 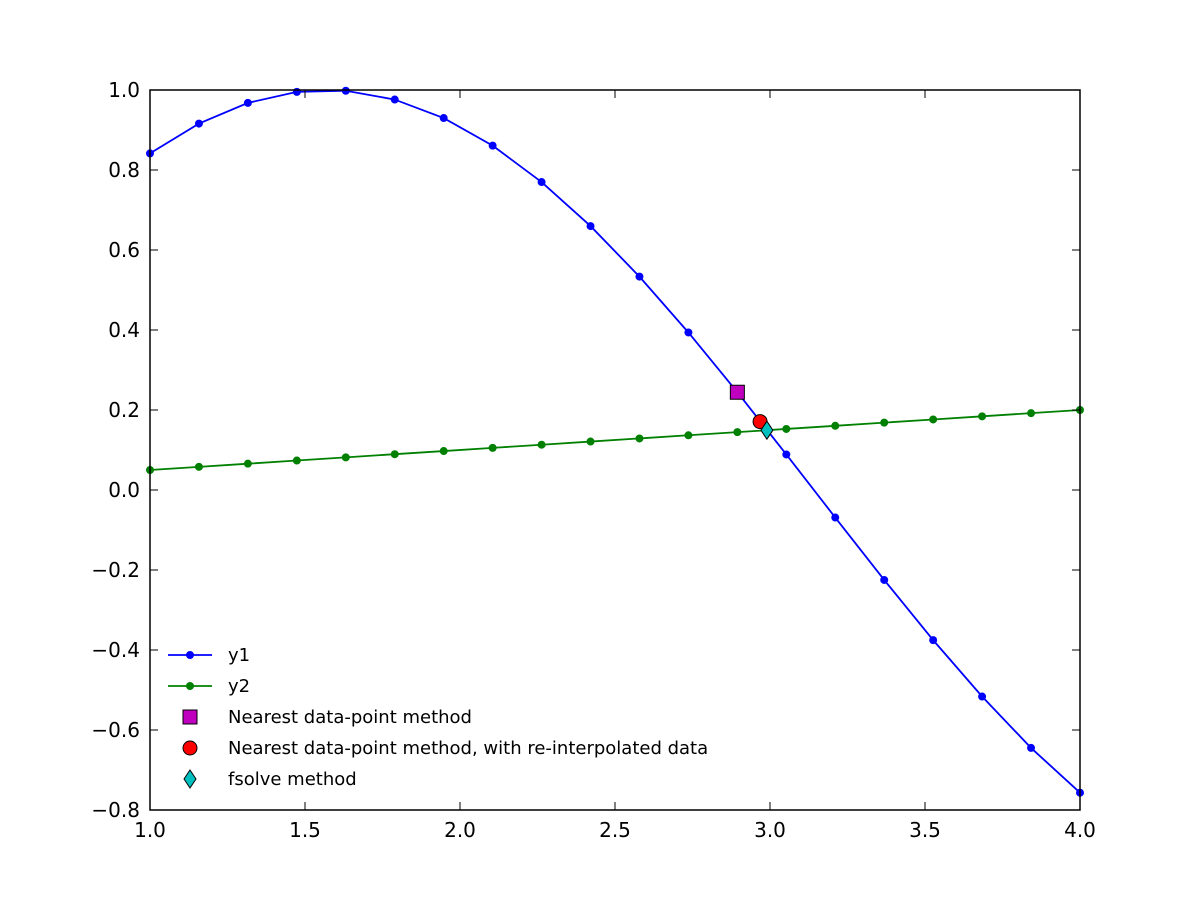 What do you see at coordinates (350, 717) in the screenshot?
I see `legend-label: Nearest data-point method` at bounding box center [350, 717].